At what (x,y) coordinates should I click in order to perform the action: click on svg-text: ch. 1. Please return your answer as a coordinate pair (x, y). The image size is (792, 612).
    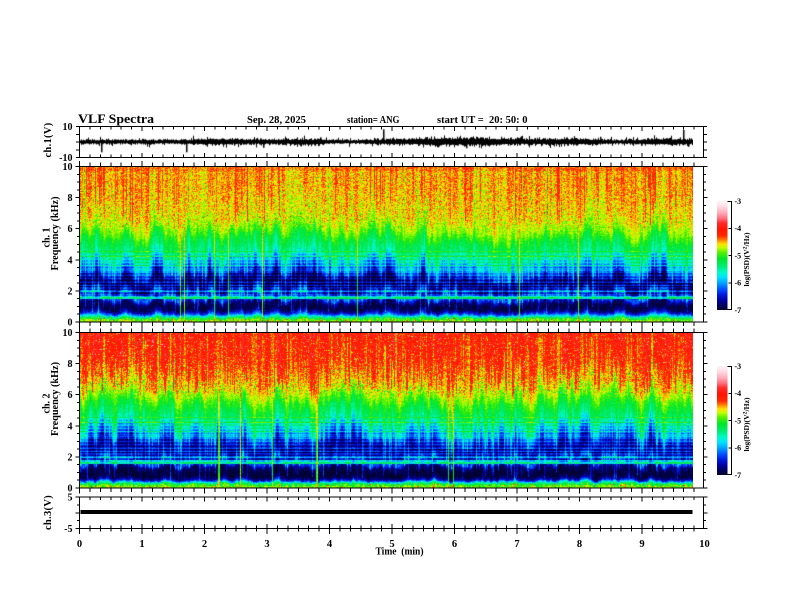
    Looking at the image, I should click on (47, 238).